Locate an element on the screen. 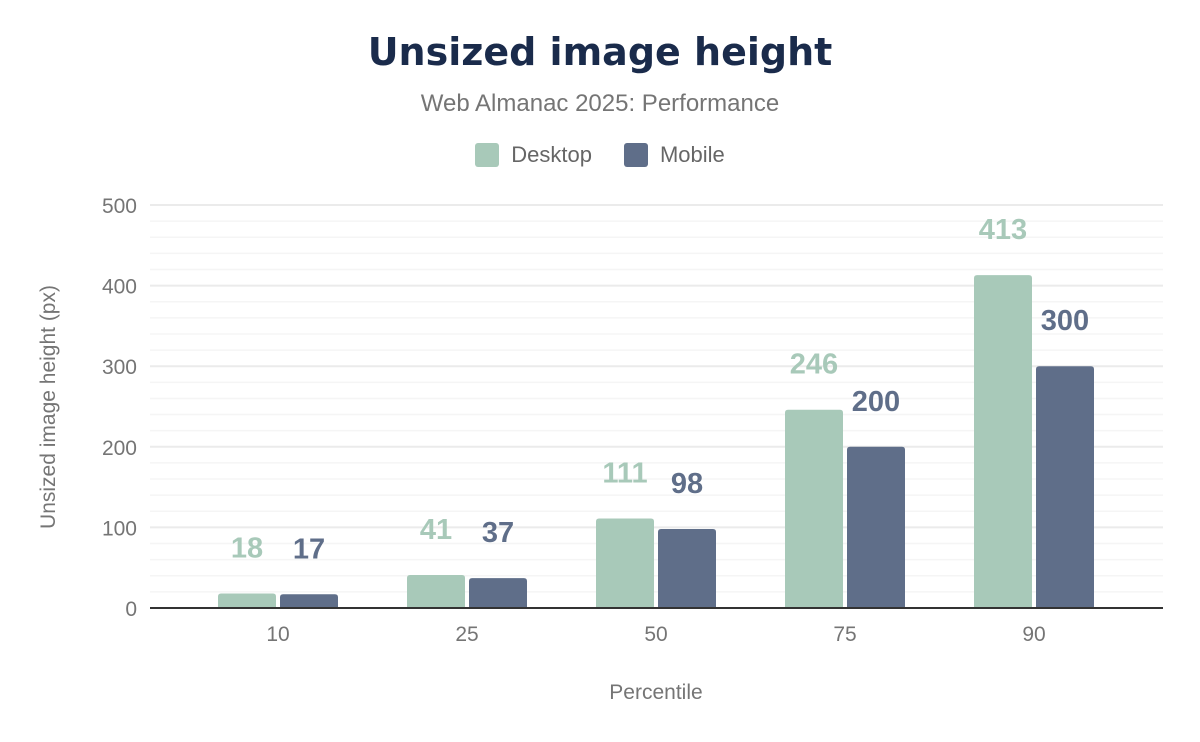 The width and height of the screenshot is (1200, 742). y-tick-label: 500 is located at coordinates (119, 206).